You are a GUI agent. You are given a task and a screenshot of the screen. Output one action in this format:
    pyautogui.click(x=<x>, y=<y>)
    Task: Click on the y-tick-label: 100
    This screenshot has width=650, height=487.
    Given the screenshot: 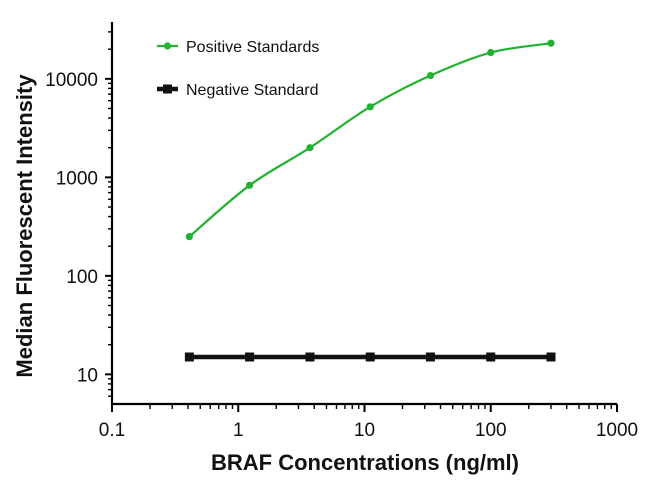 What is the action you would take?
    pyautogui.click(x=82, y=277)
    